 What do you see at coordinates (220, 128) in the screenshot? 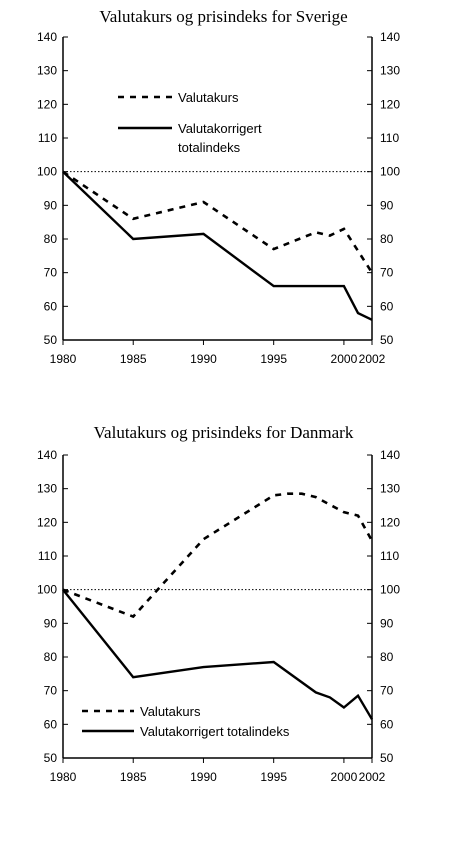
I see `legend-label: Valutakorrigert` at bounding box center [220, 128].